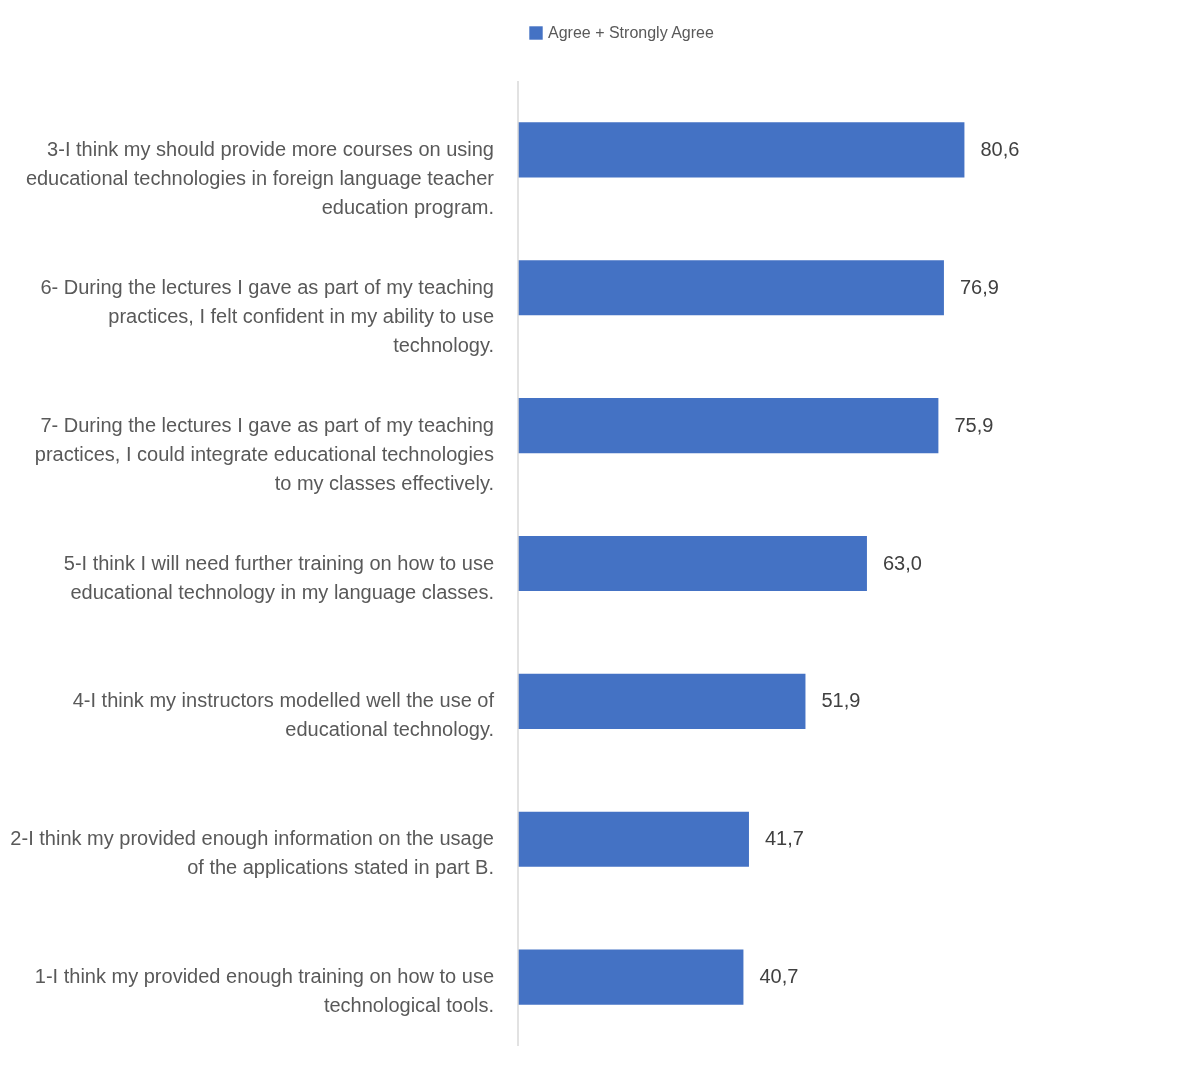  Describe the element at coordinates (278, 577) in the screenshot. I see `y-tick-label: 5-I think I will need further training on how to use educational technology in my language classes.` at that location.